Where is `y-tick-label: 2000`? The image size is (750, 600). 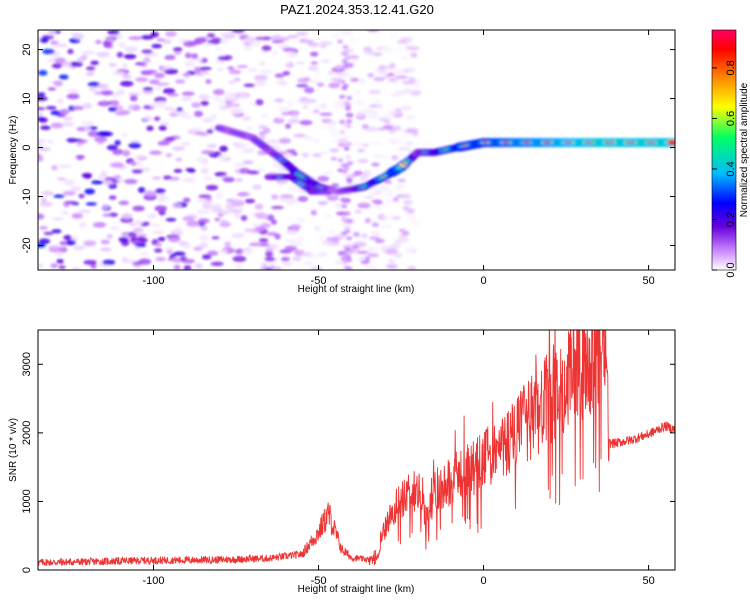
y-tick-label: 2000 is located at coordinates (27, 433).